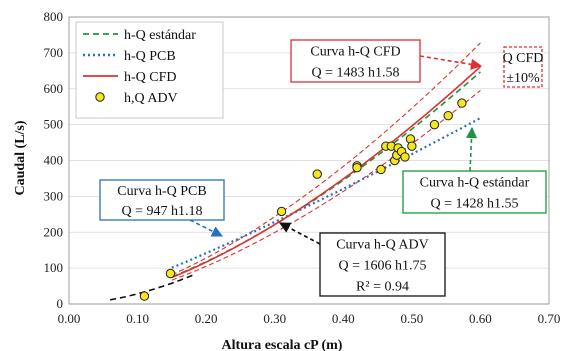 The width and height of the screenshot is (566, 351). I want to click on annotation-pcb: Curva h-Q PCB Q = 947 h1.18, so click(162, 208).